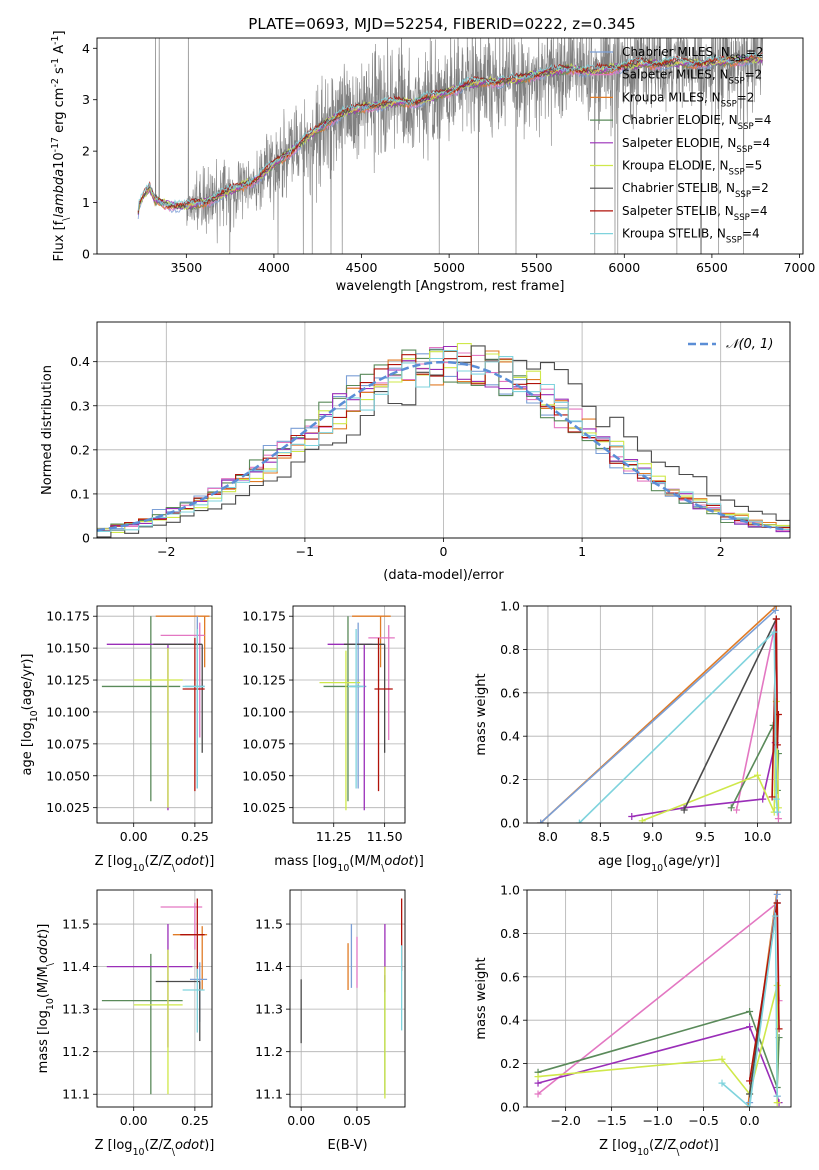  I want to click on x-tick-label: −1, so click(305, 551).